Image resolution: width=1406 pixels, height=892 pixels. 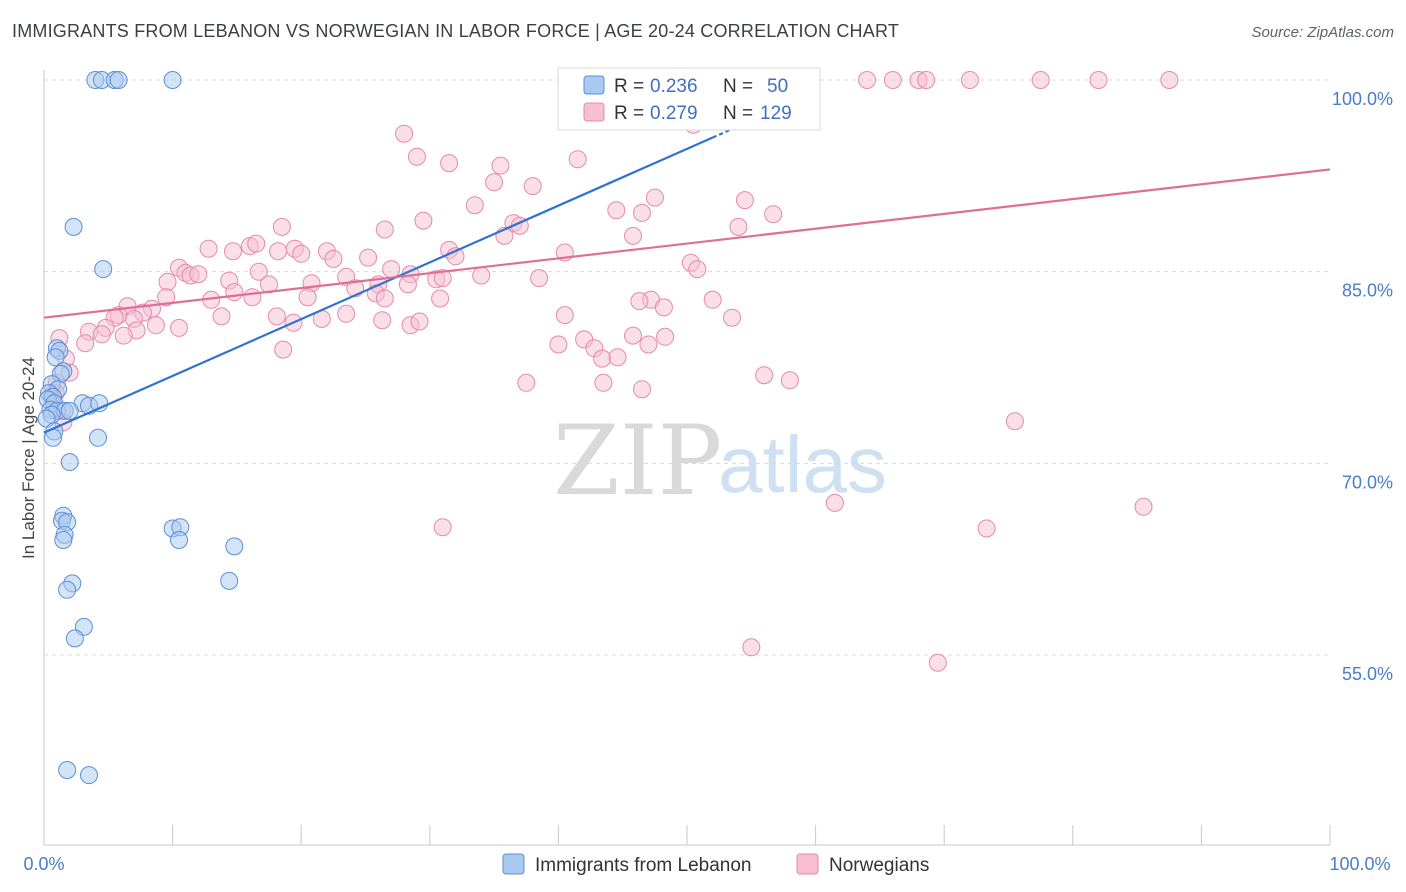 I want to click on legend-swatch-lebanon, so click(x=513, y=864).